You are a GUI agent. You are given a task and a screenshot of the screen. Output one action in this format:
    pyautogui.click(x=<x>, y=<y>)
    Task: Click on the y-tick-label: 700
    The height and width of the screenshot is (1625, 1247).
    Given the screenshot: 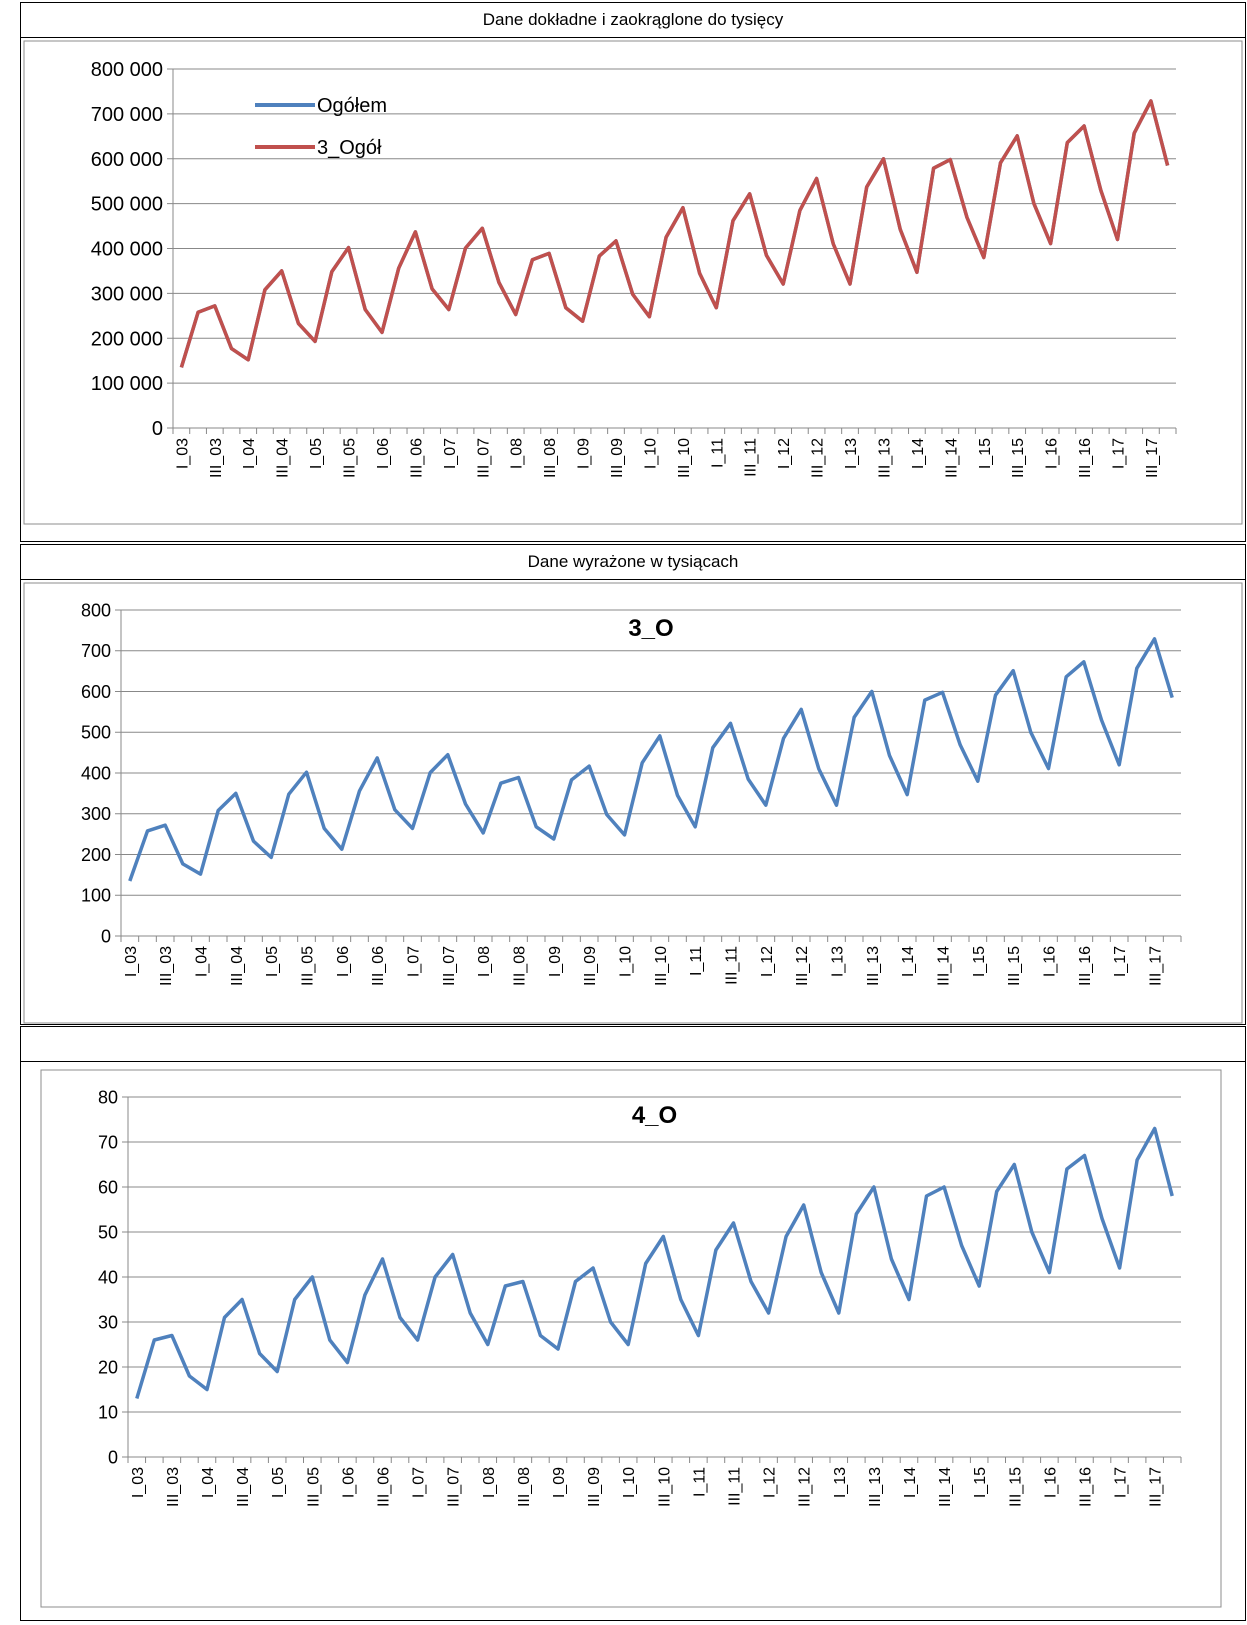 What is the action you would take?
    pyautogui.click(x=96, y=651)
    